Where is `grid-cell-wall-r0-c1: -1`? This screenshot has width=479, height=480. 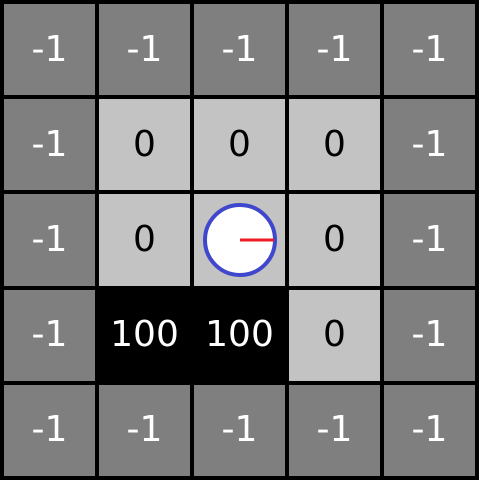
grid-cell-wall-r0-c1: -1 is located at coordinates (144, 50).